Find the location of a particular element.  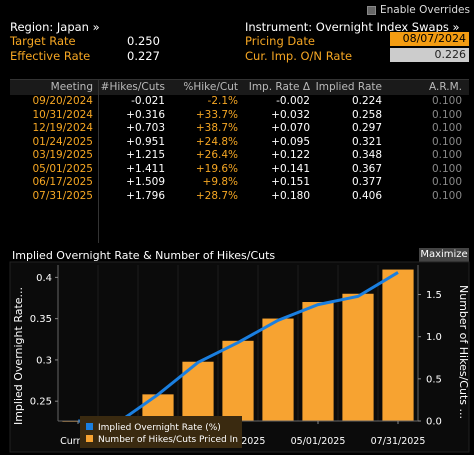

table-row: 06/17/2025 +1.509 +9.8% +0.151 0.377 0.100 is located at coordinates (239, 183).